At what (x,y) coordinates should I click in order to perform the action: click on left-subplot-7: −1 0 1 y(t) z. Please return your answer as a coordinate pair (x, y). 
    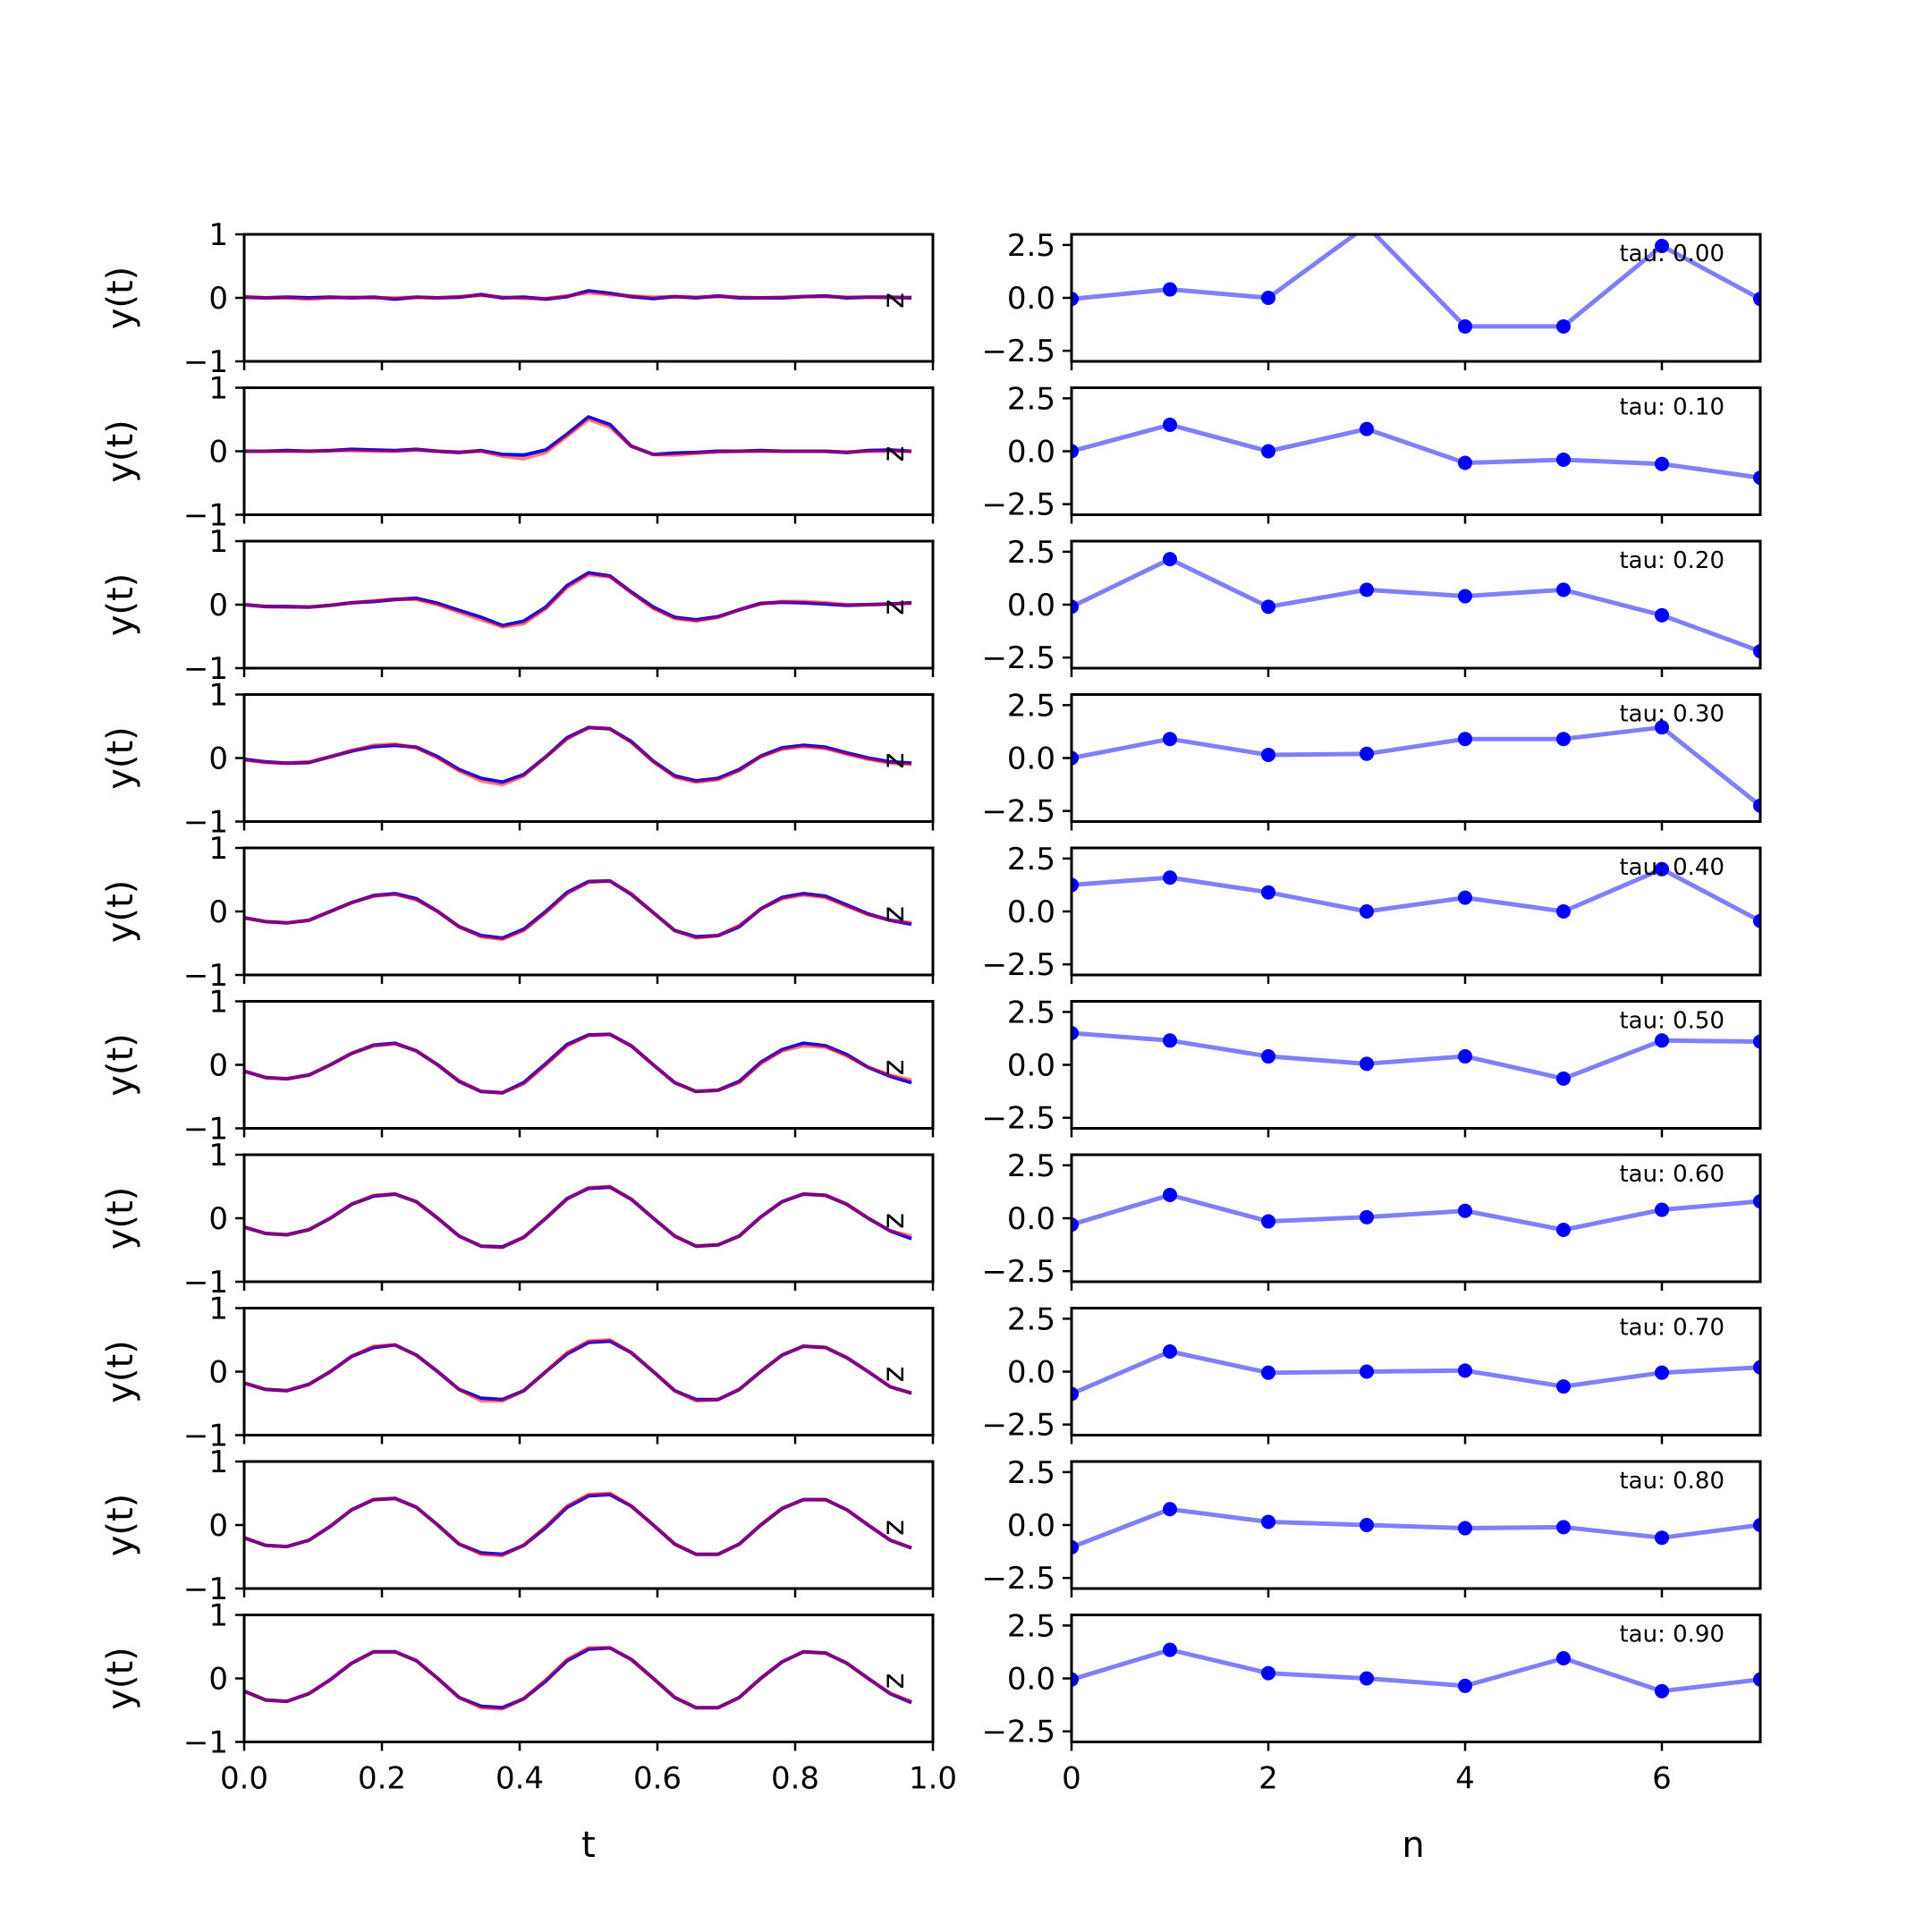
    Looking at the image, I should click on (517, 1373).